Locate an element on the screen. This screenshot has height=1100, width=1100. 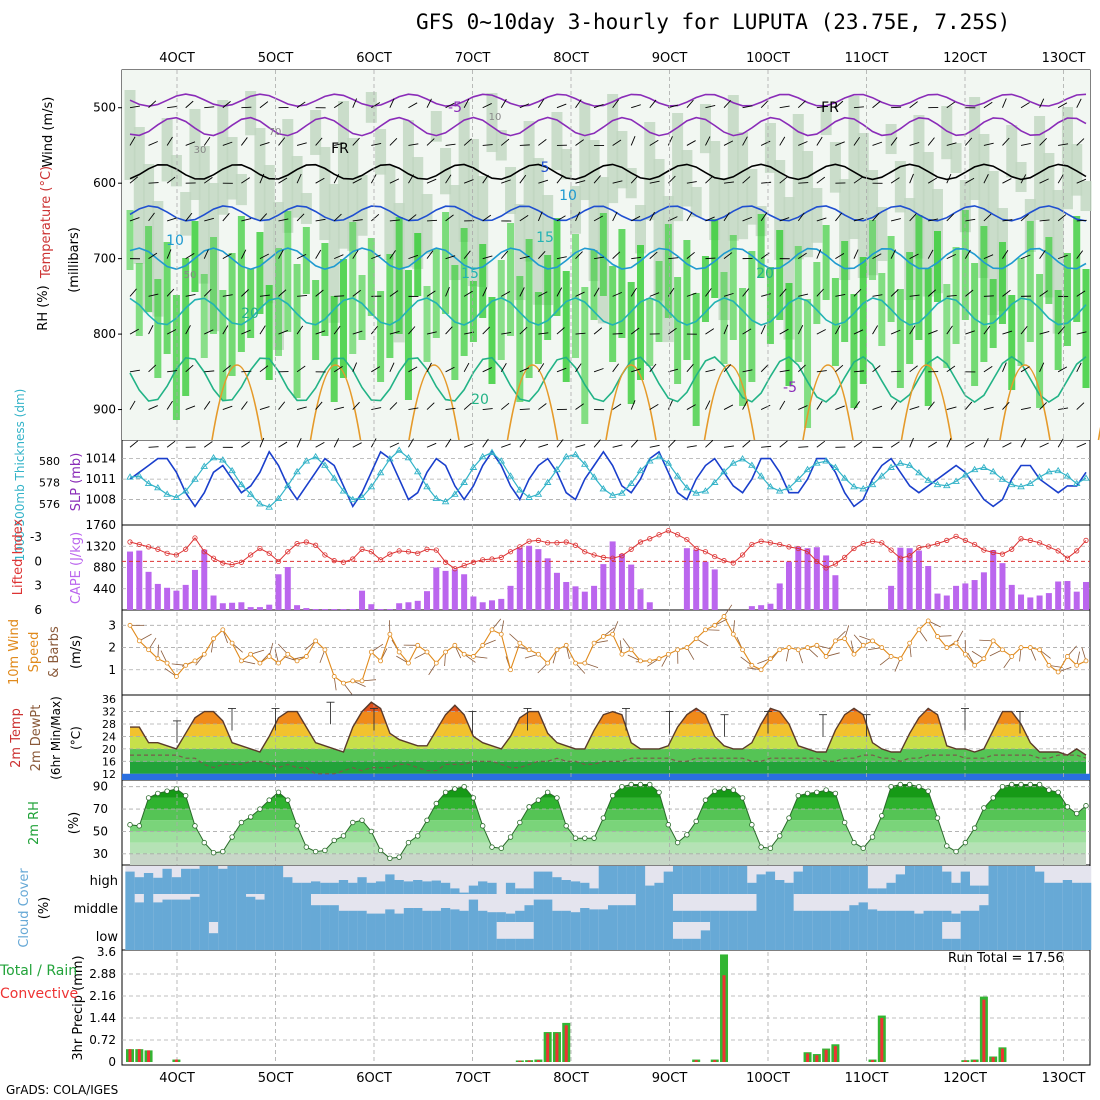
y-tick-label-upper: 600 is located at coordinates (104, 183).